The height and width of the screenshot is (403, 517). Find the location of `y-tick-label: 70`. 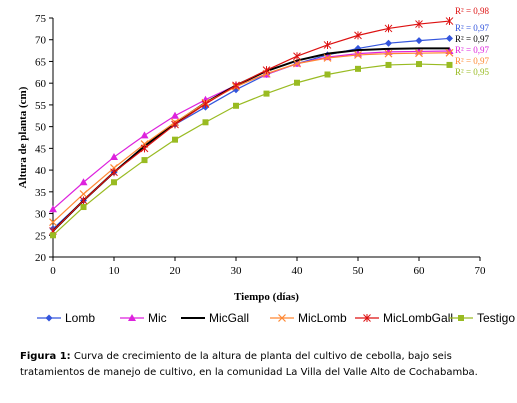

y-tick-label: 70 is located at coordinates (41, 41).